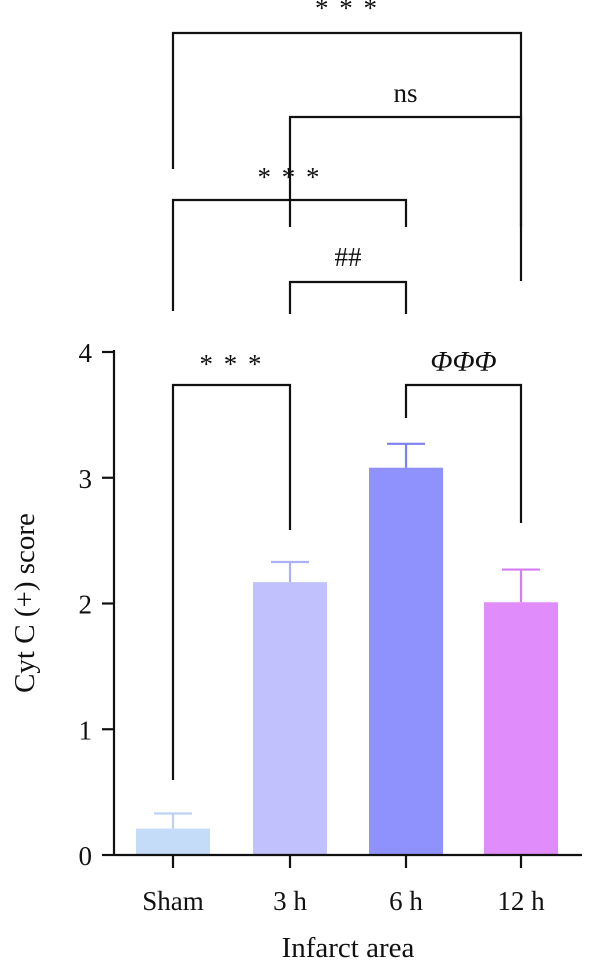 The width and height of the screenshot is (600, 963). I want to click on y-tick-label: 0, so click(86, 856).